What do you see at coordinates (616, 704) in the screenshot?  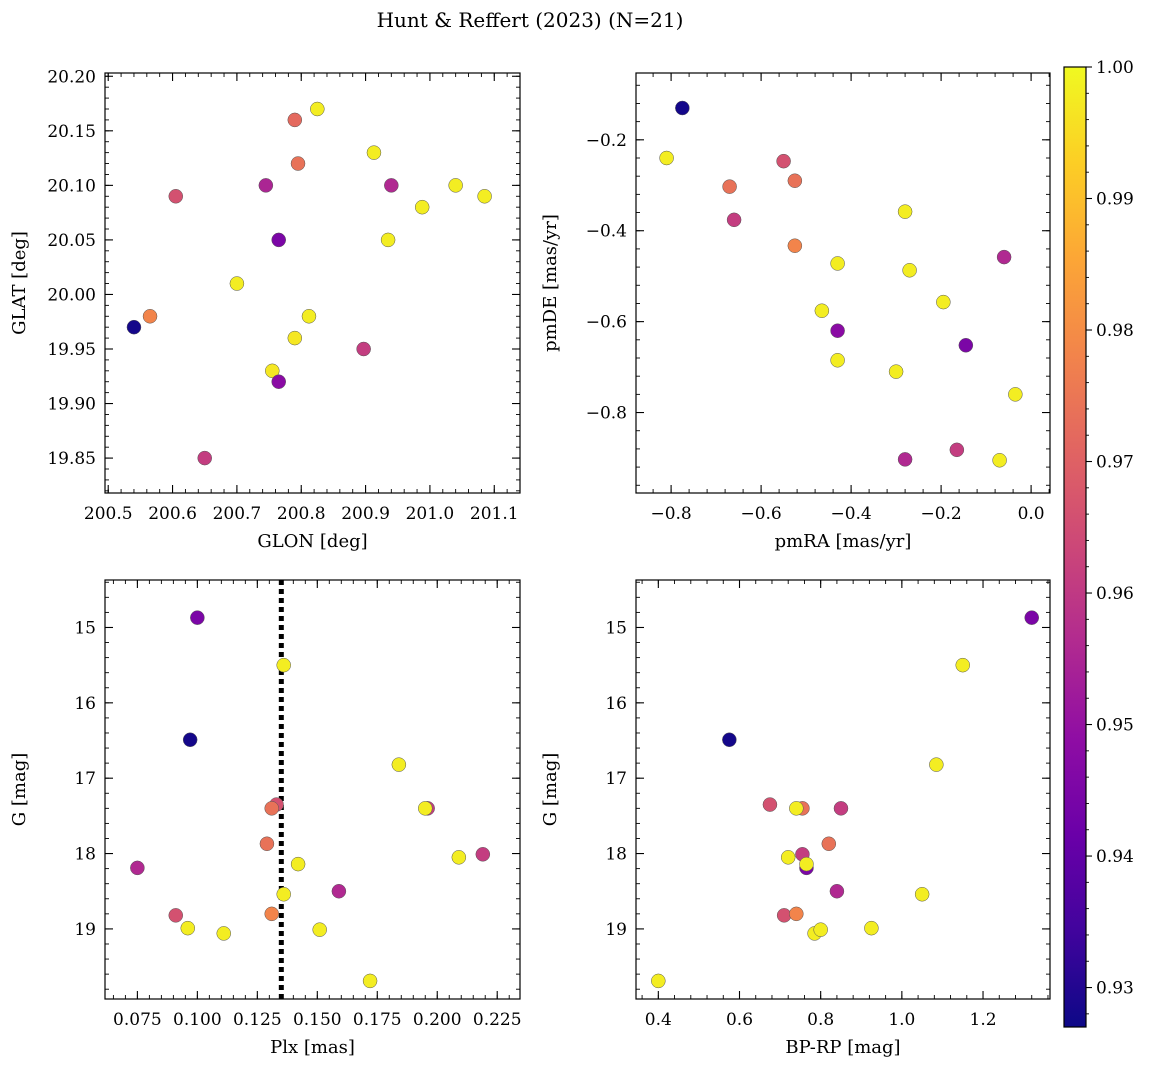 I see `y-tick-label: 16` at bounding box center [616, 704].